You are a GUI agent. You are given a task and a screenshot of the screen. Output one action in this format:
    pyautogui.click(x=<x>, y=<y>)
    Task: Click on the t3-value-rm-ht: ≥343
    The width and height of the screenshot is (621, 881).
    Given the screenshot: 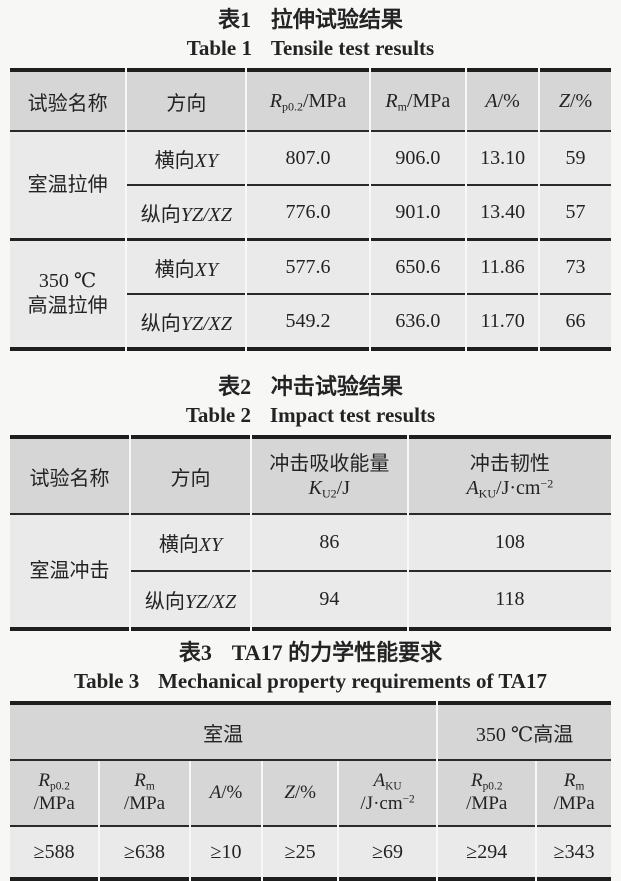 What is the action you would take?
    pyautogui.click(x=574, y=854)
    